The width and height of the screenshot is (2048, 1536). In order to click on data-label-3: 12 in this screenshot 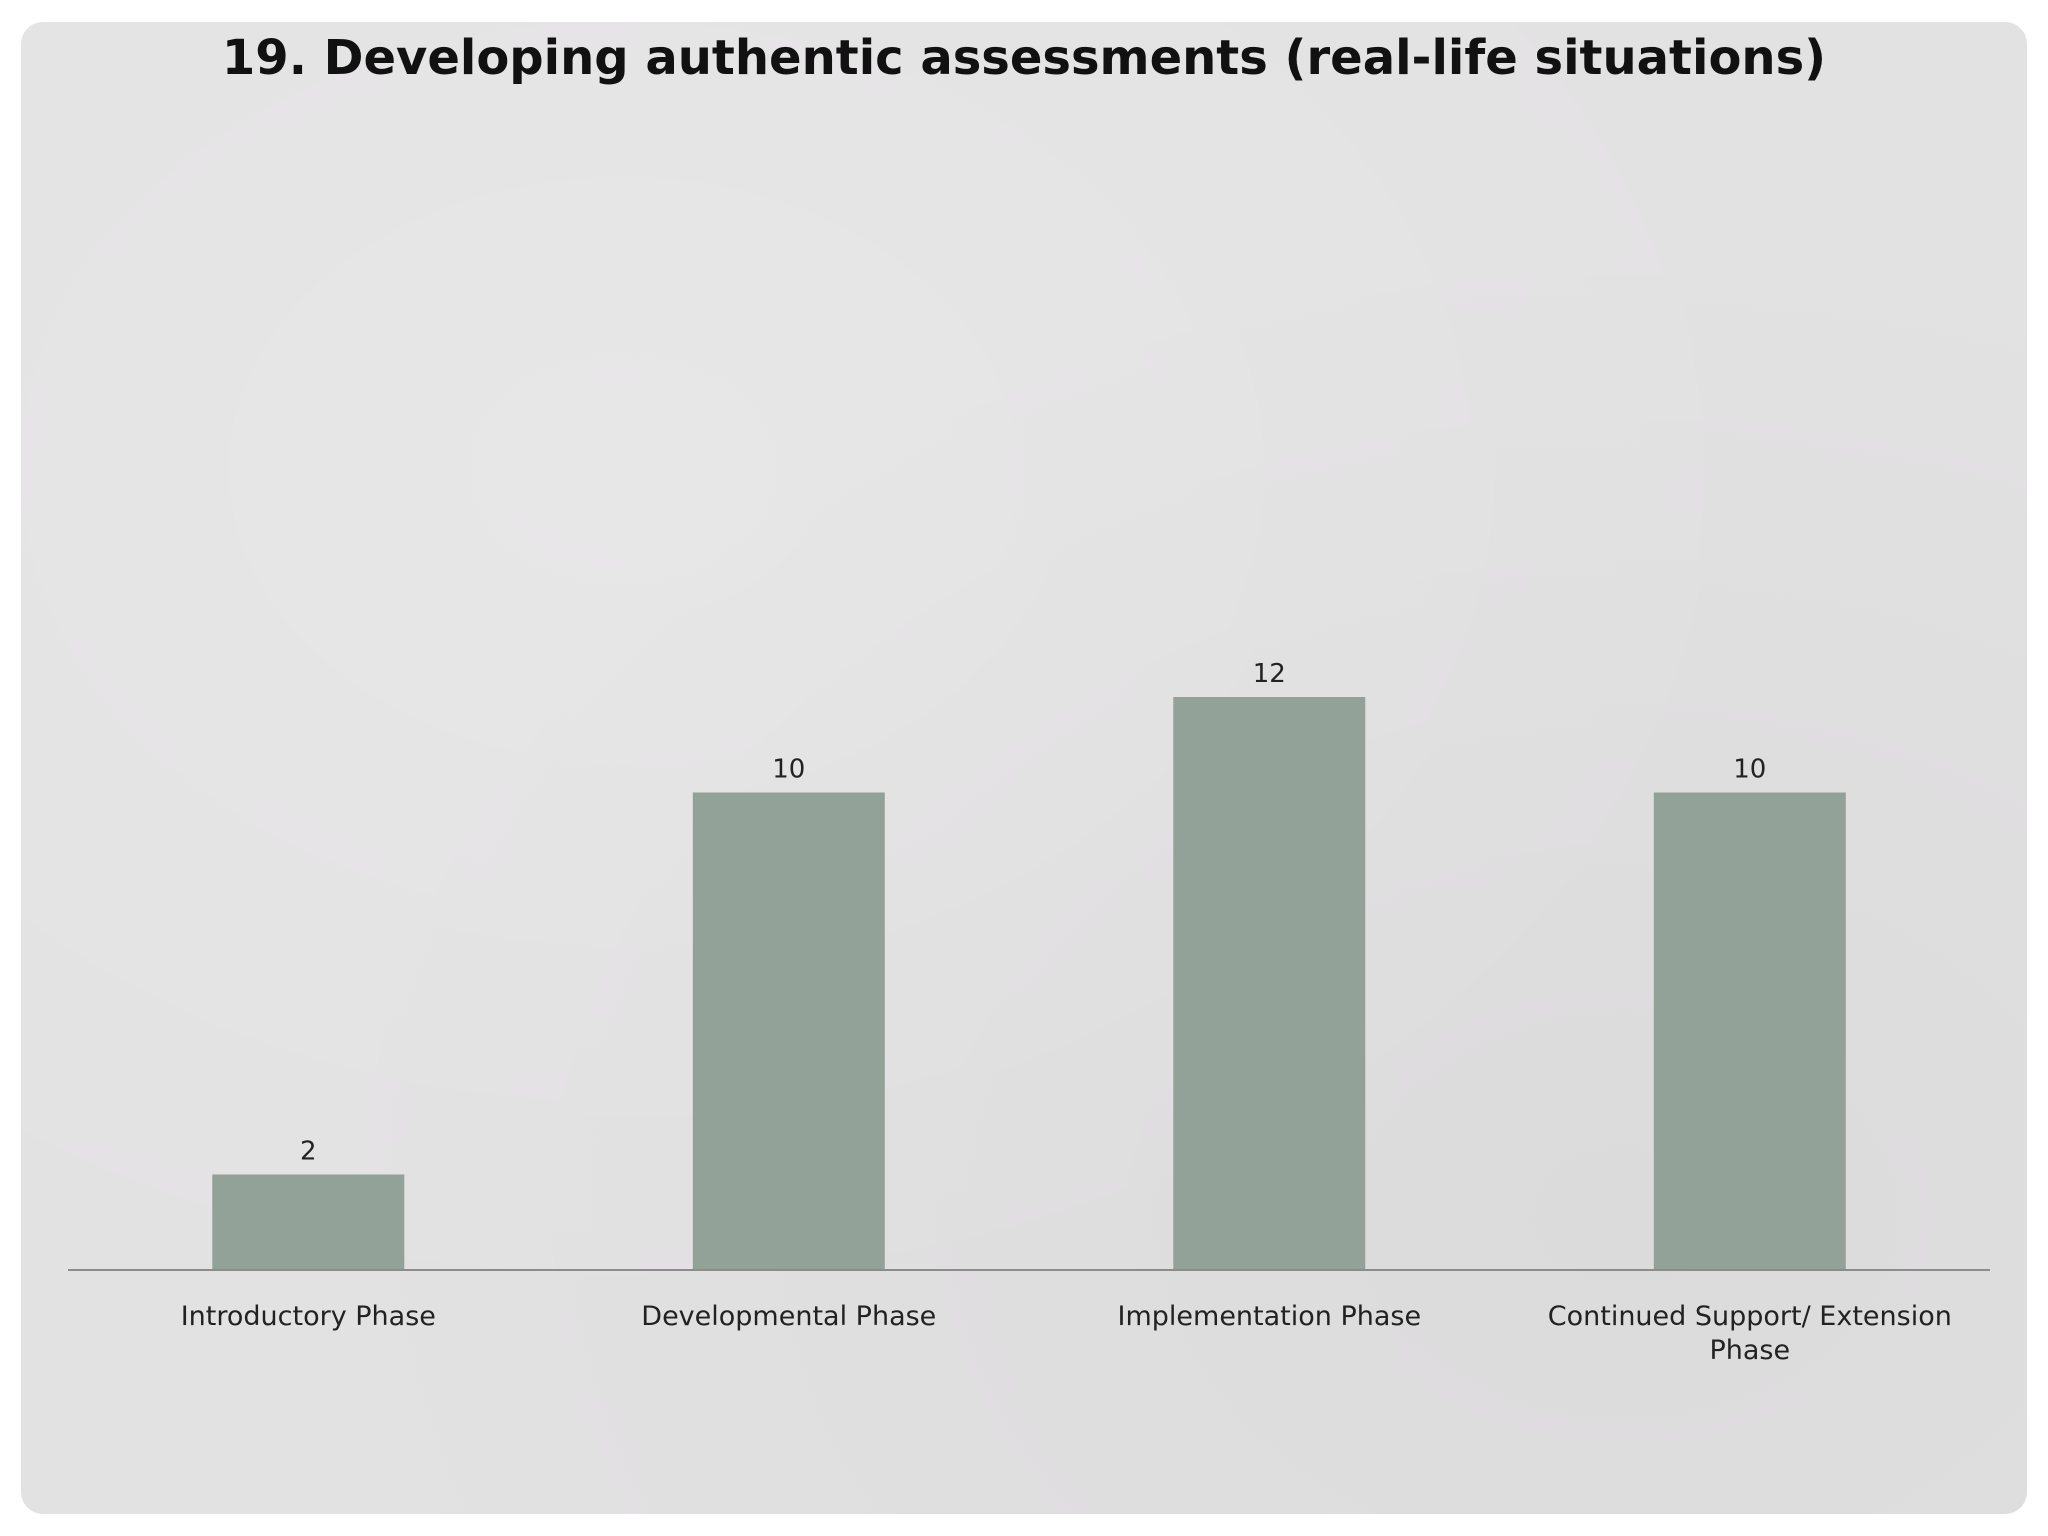, I will do `click(1269, 674)`.